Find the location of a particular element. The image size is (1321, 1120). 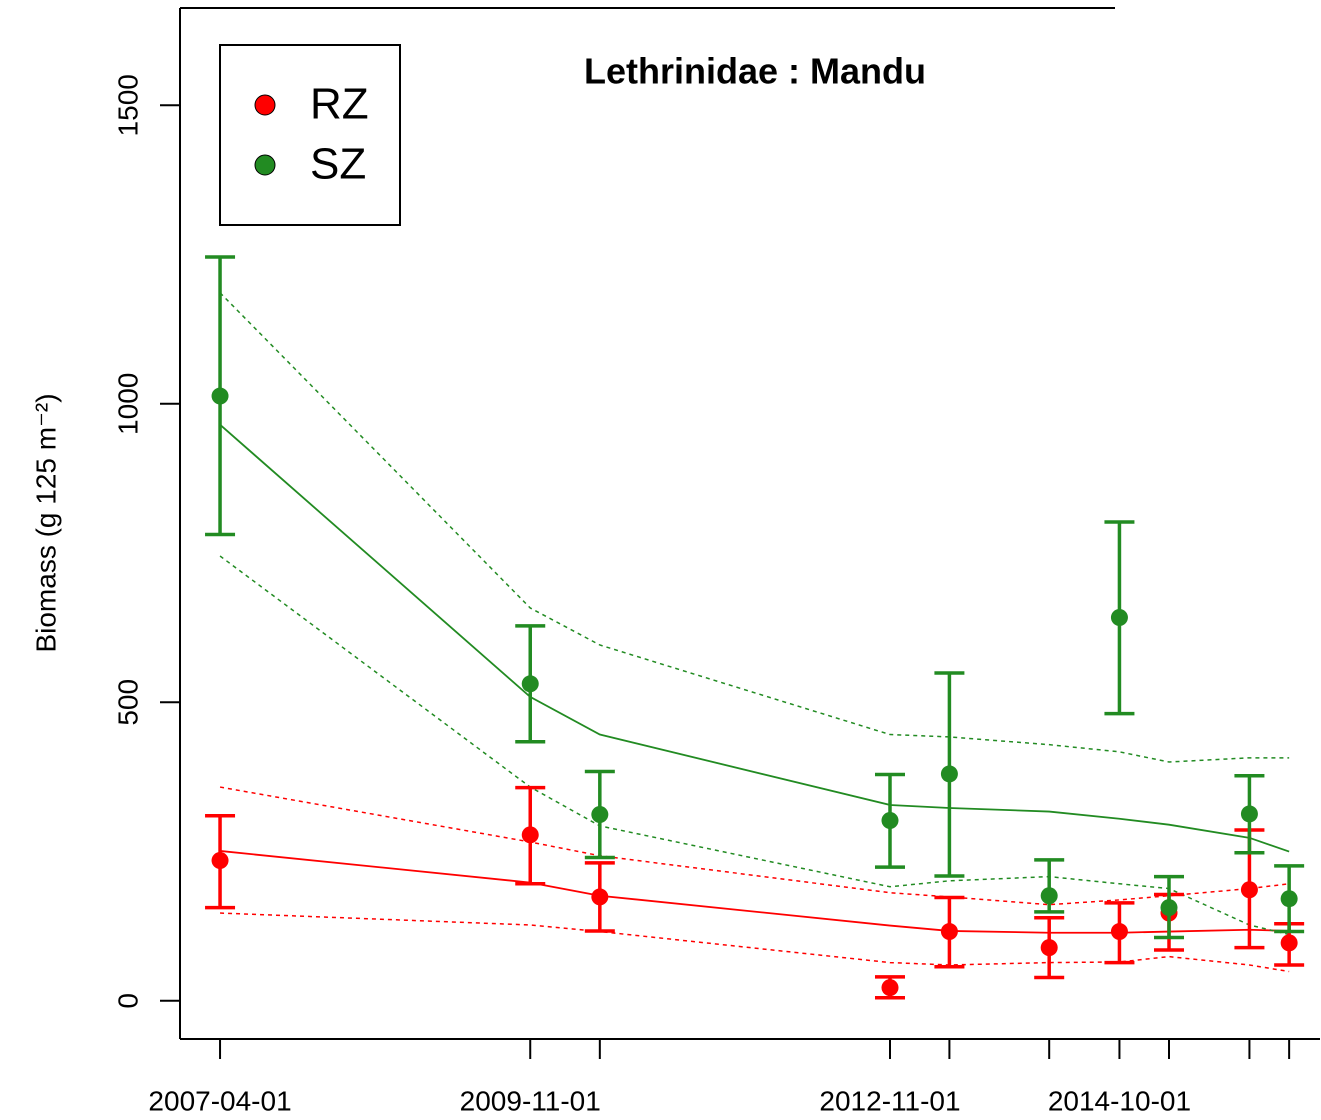

legend-label: SZ is located at coordinates (338, 164).